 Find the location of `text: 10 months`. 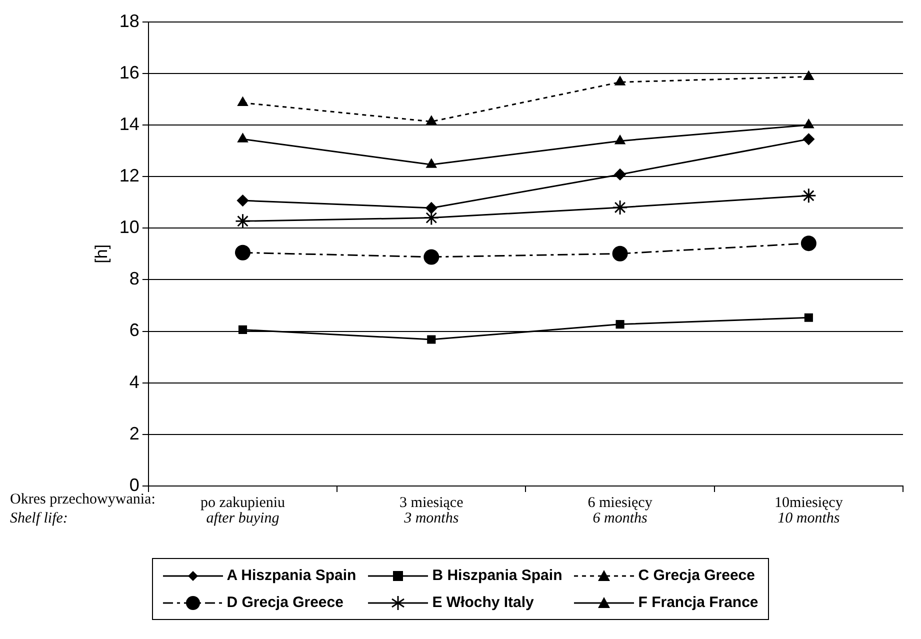

text: 10 months is located at coordinates (809, 518).